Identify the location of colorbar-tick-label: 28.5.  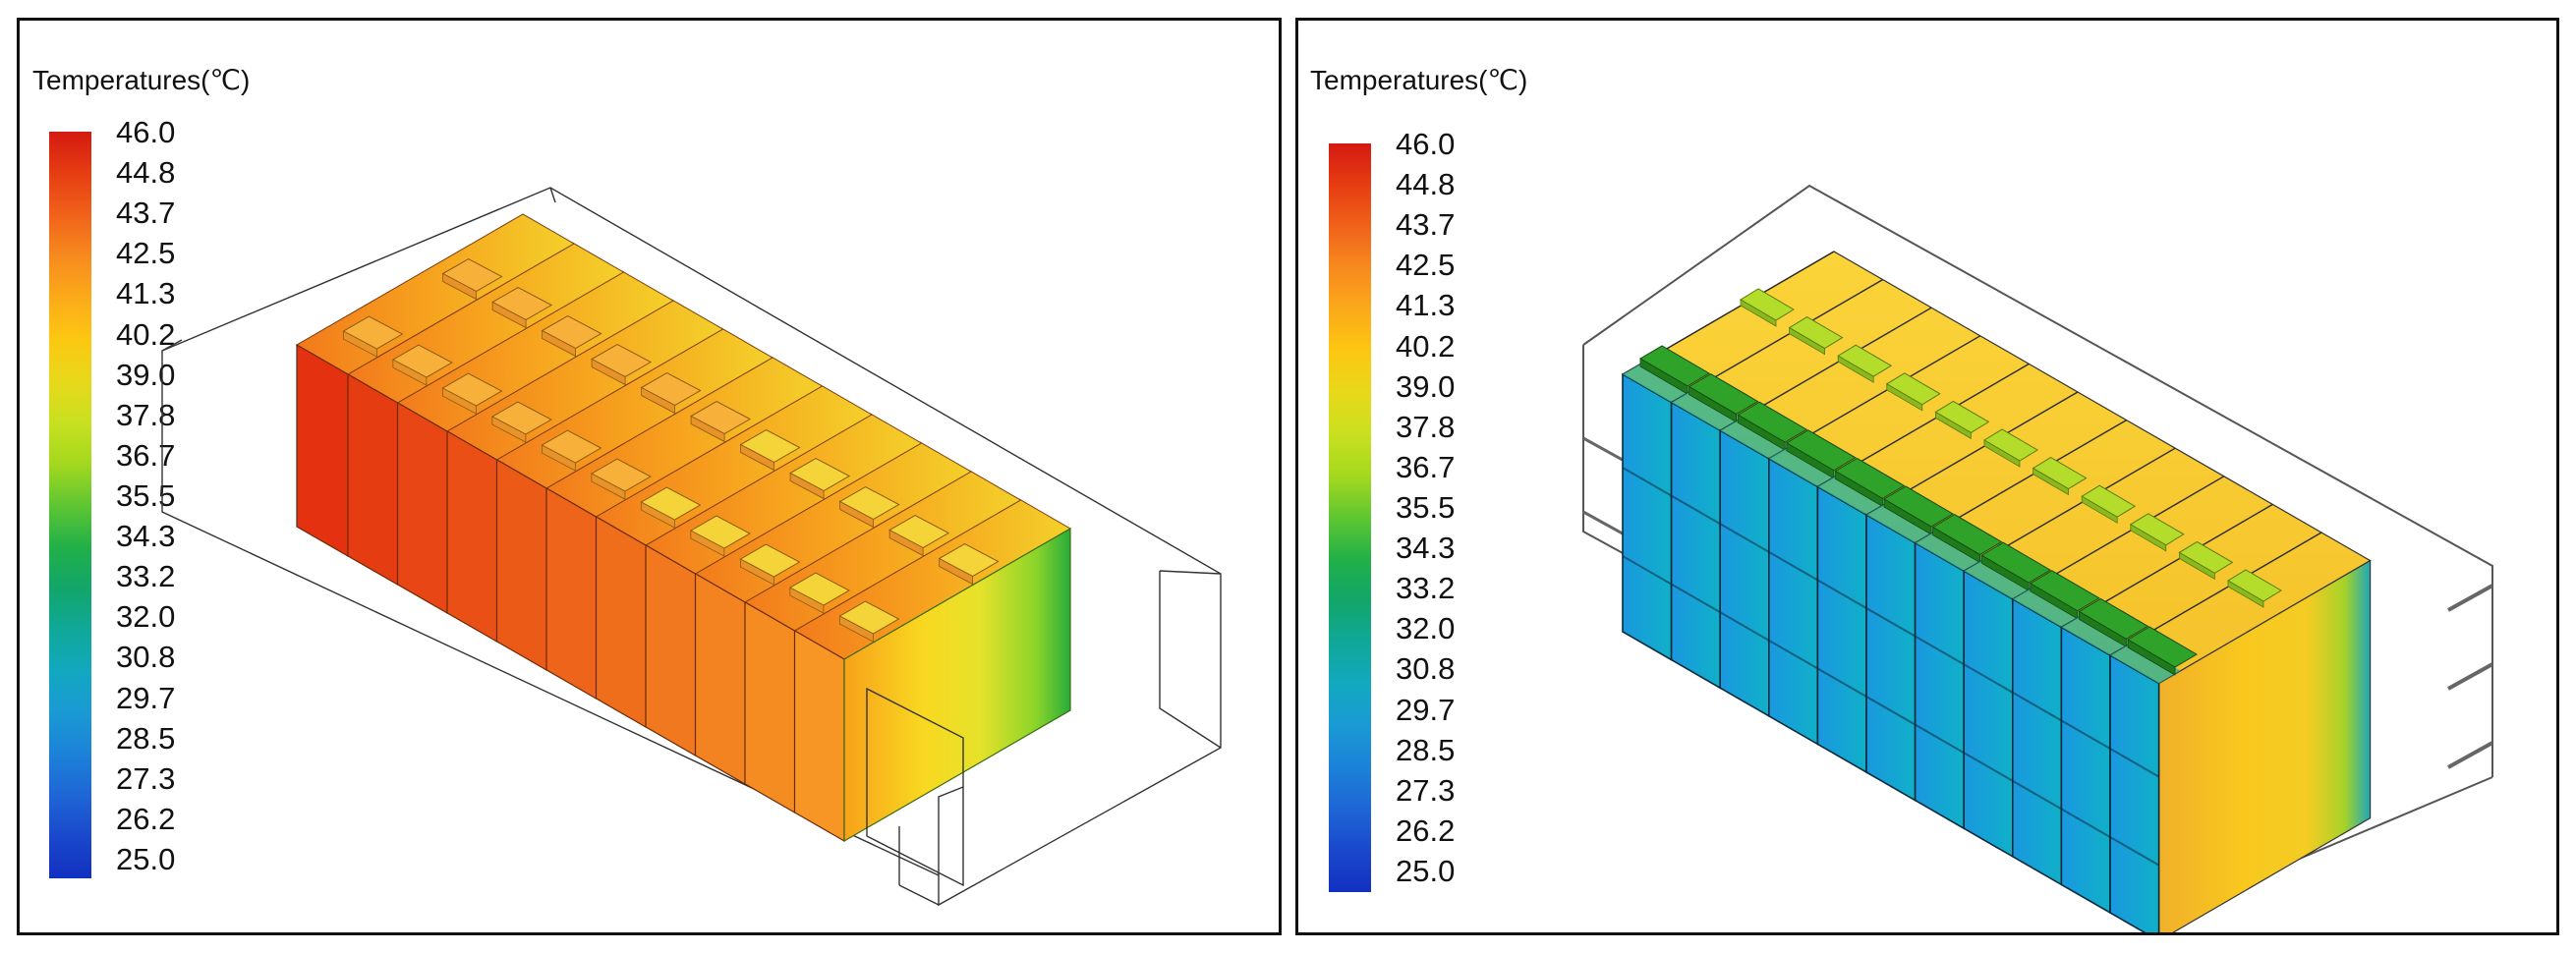
(1426, 749).